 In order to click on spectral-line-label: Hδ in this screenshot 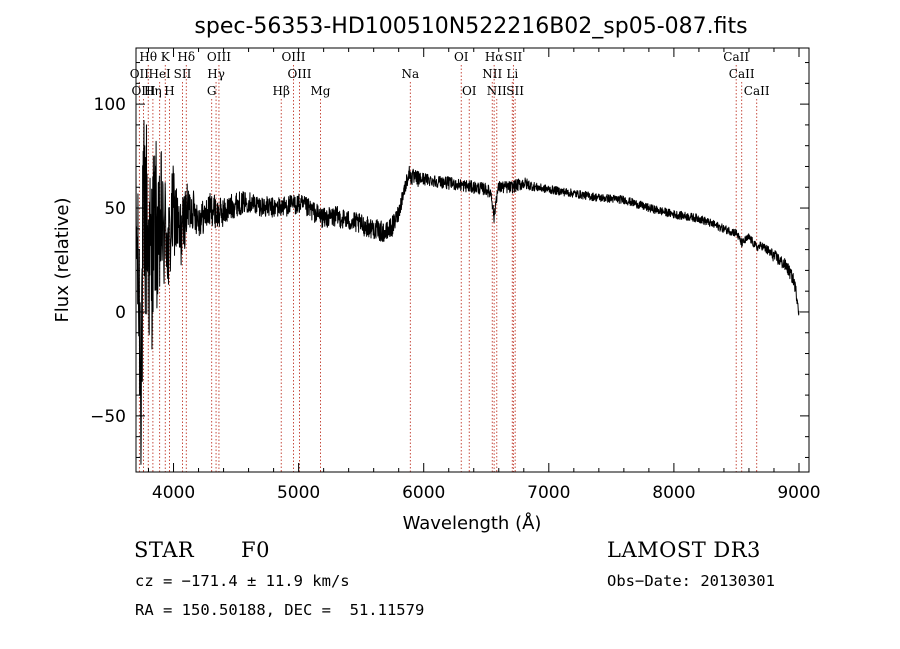, I will do `click(186, 57)`.